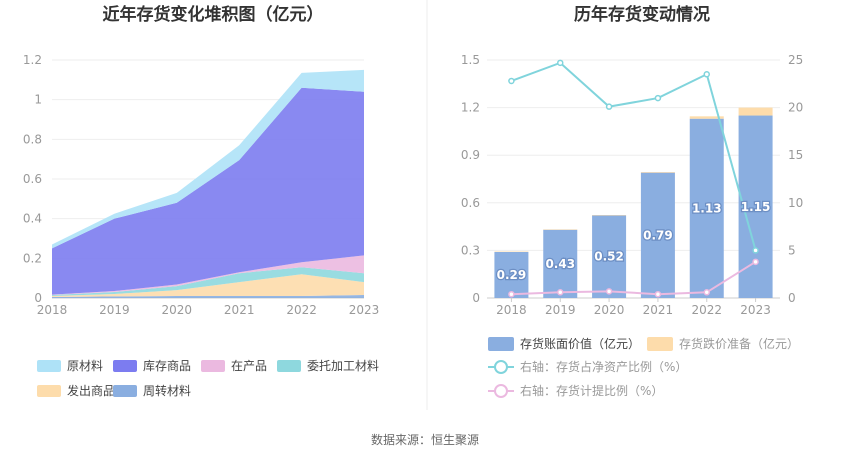 The image size is (850, 458). Describe the element at coordinates (32, 219) in the screenshot. I see `left-y-tick: 0.4` at that location.